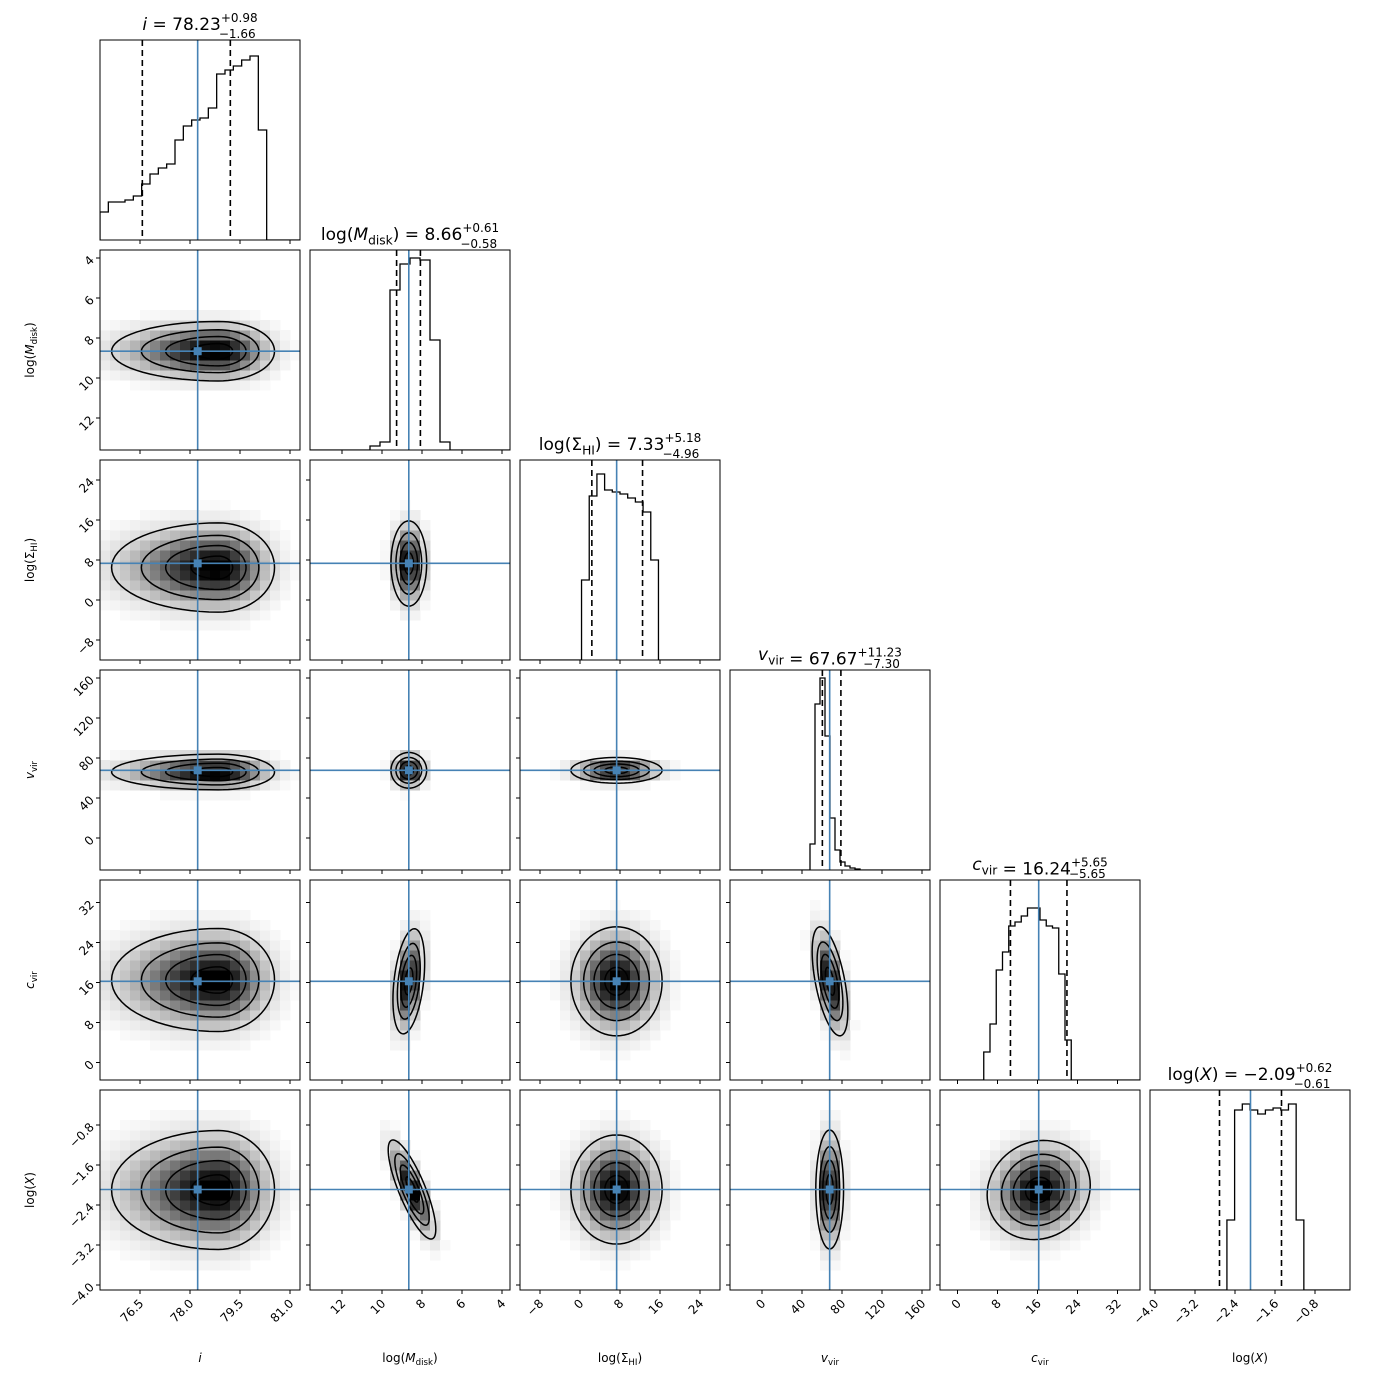 The image size is (1390, 1390). I want to click on ytick-label-logx-2: −2.4, so click(81, 1215).